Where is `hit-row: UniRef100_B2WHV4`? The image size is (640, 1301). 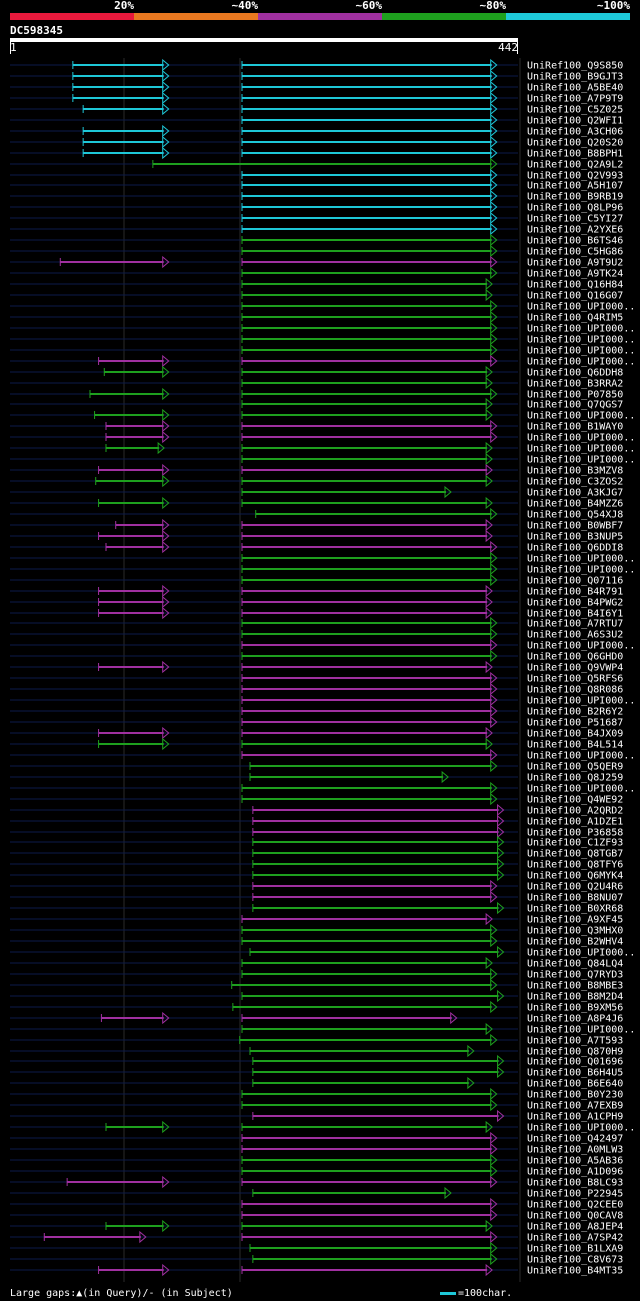
hit-row: UniRef100_B2WHV4 is located at coordinates (316, 941).